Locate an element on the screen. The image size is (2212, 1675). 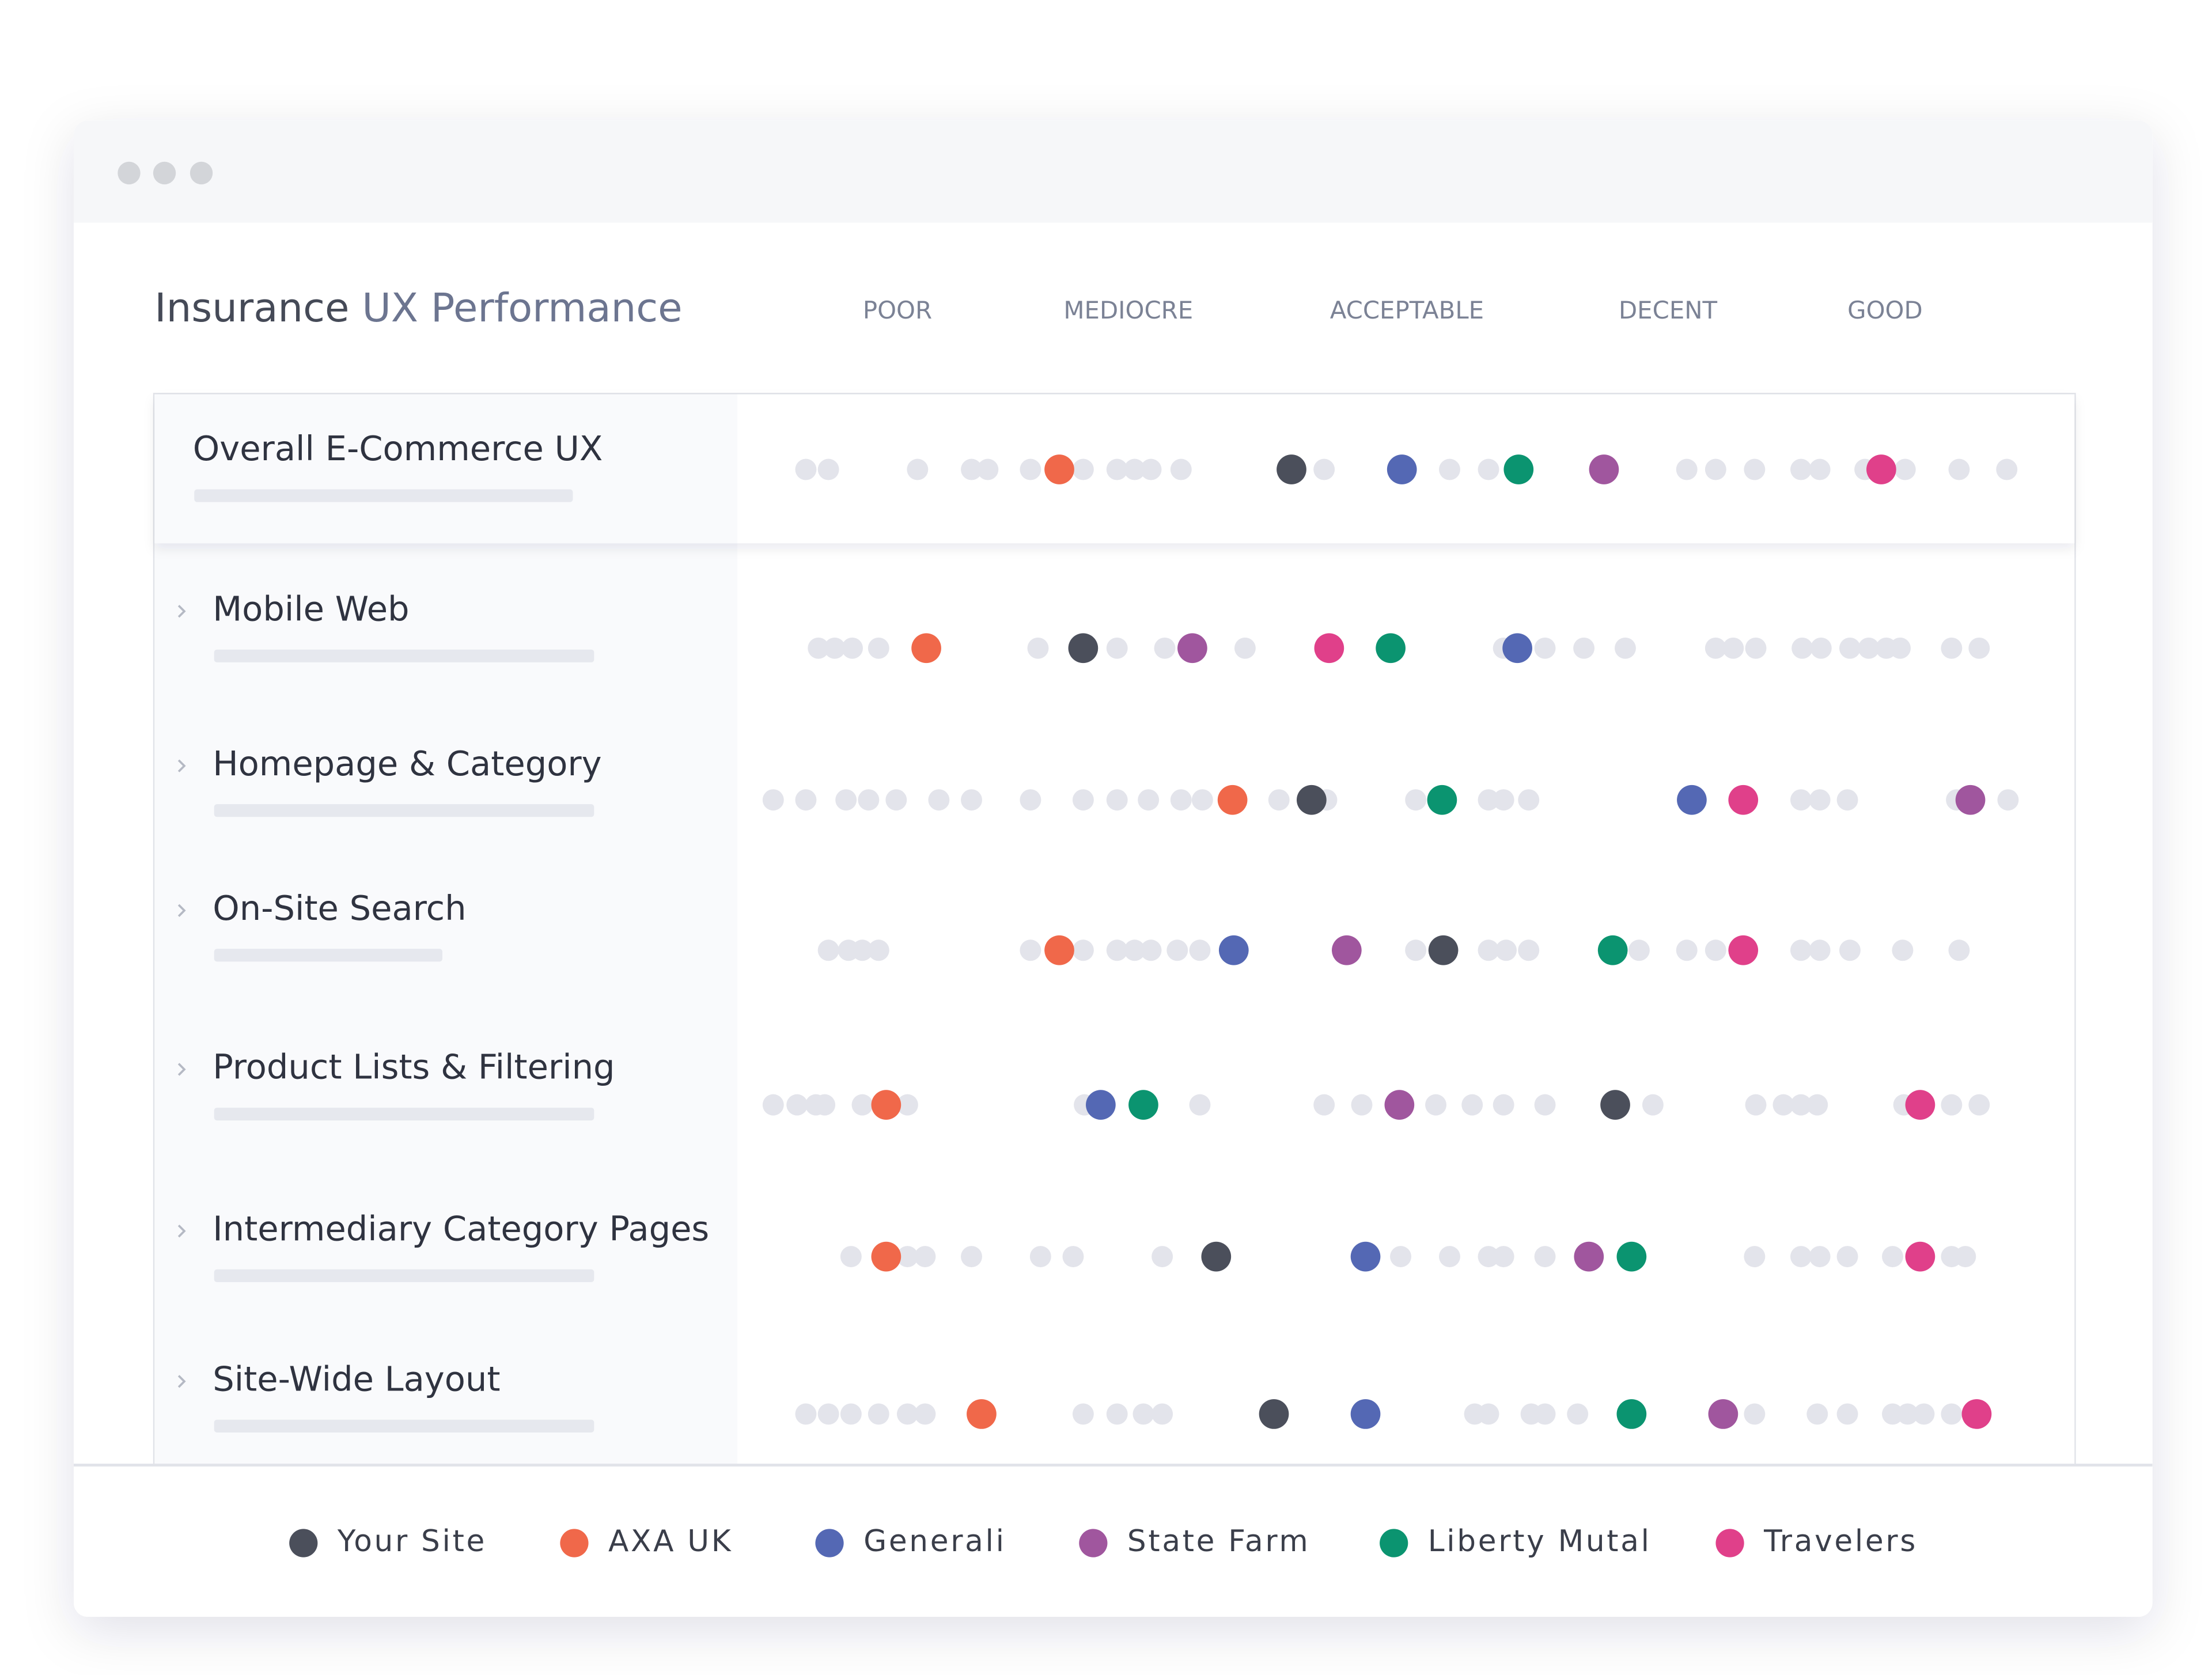
legend-panel is located at coordinates (1113, 1541).